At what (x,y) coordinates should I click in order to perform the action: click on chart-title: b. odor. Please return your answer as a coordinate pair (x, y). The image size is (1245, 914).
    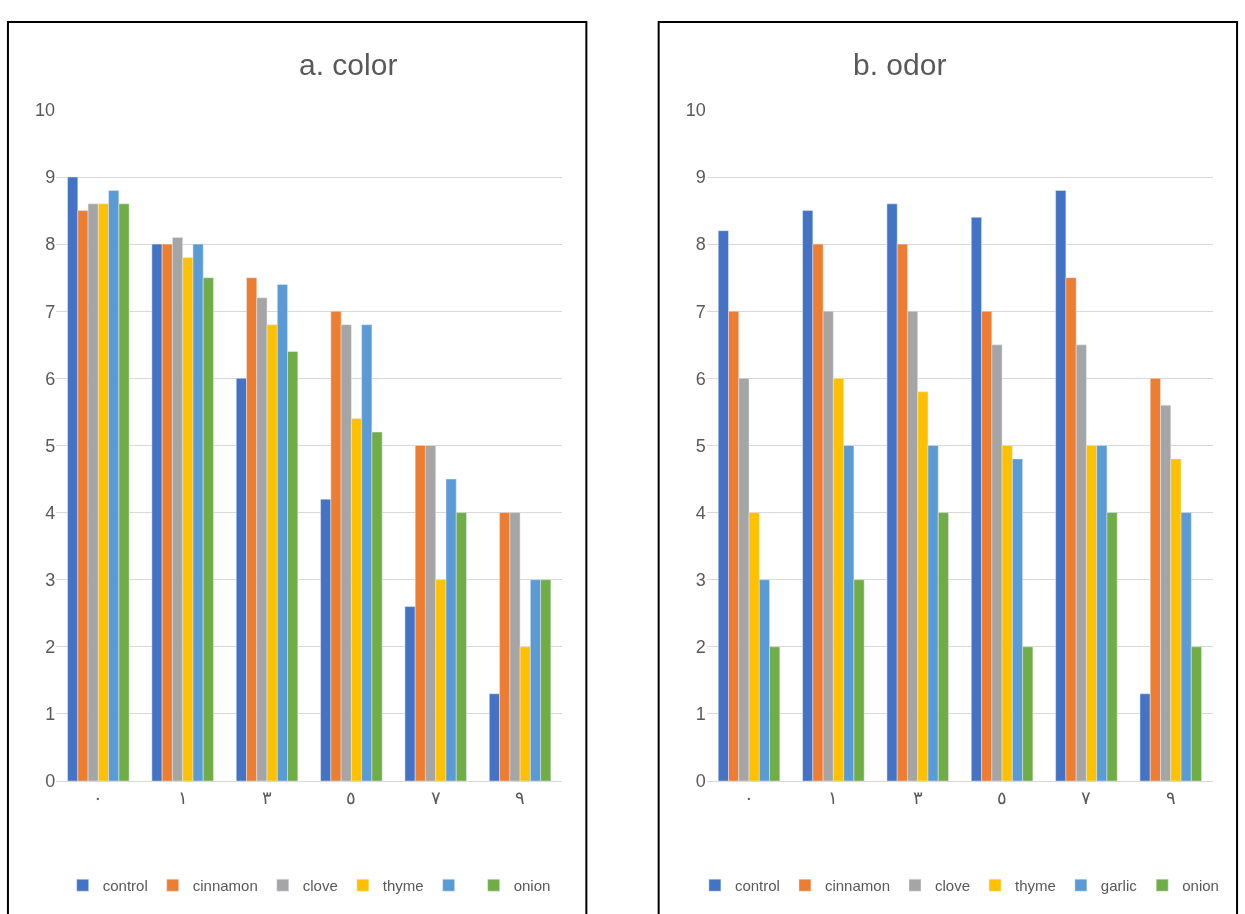
    Looking at the image, I should click on (900, 64).